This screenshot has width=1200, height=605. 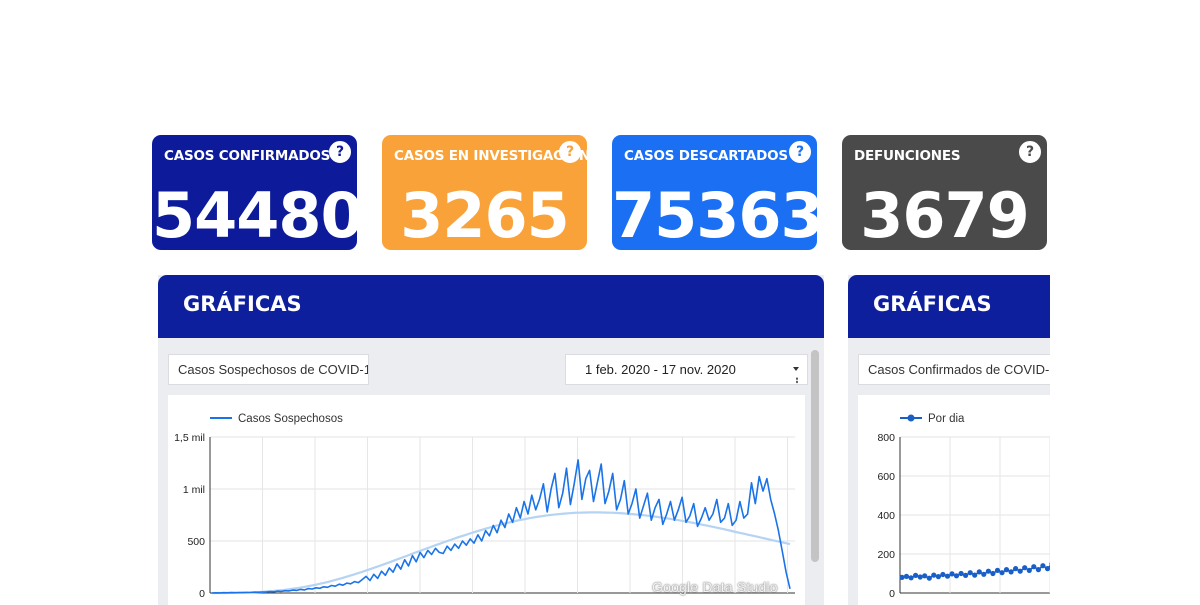 What do you see at coordinates (886, 516) in the screenshot?
I see `y-tick-label: 400` at bounding box center [886, 516].